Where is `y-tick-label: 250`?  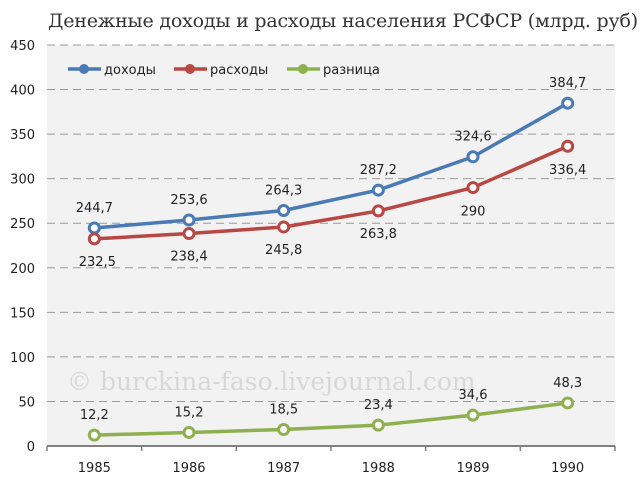 y-tick-label: 250 is located at coordinates (22, 224).